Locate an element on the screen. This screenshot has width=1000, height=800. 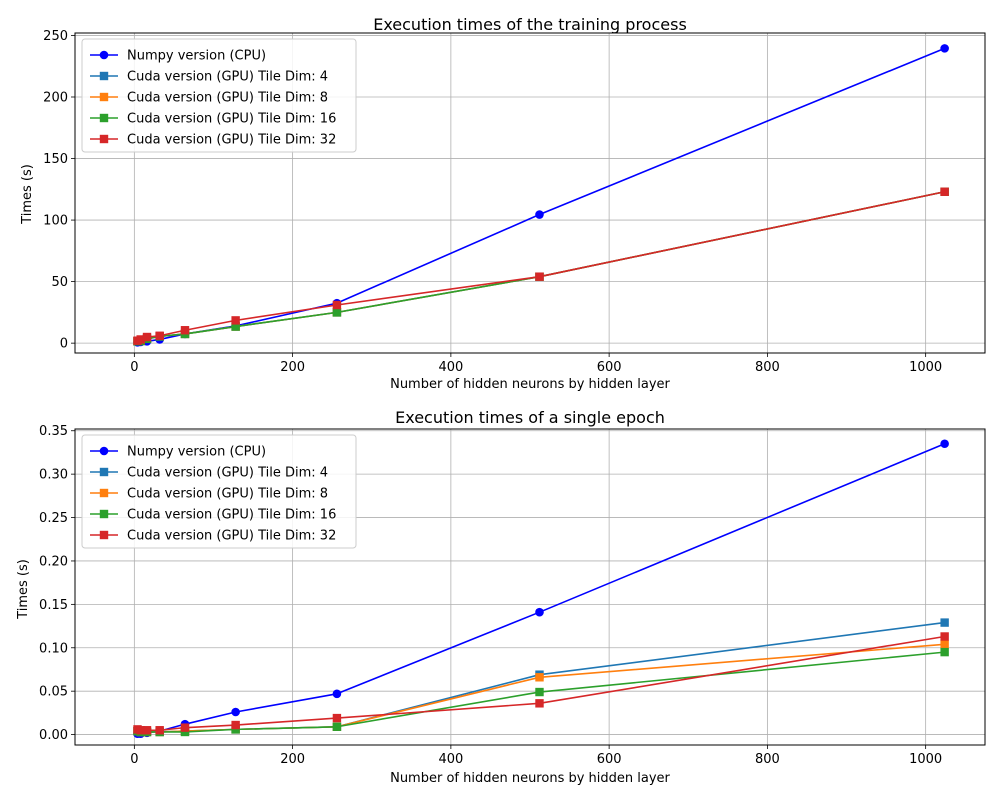
y-tick-label: 100 is located at coordinates (55, 221).